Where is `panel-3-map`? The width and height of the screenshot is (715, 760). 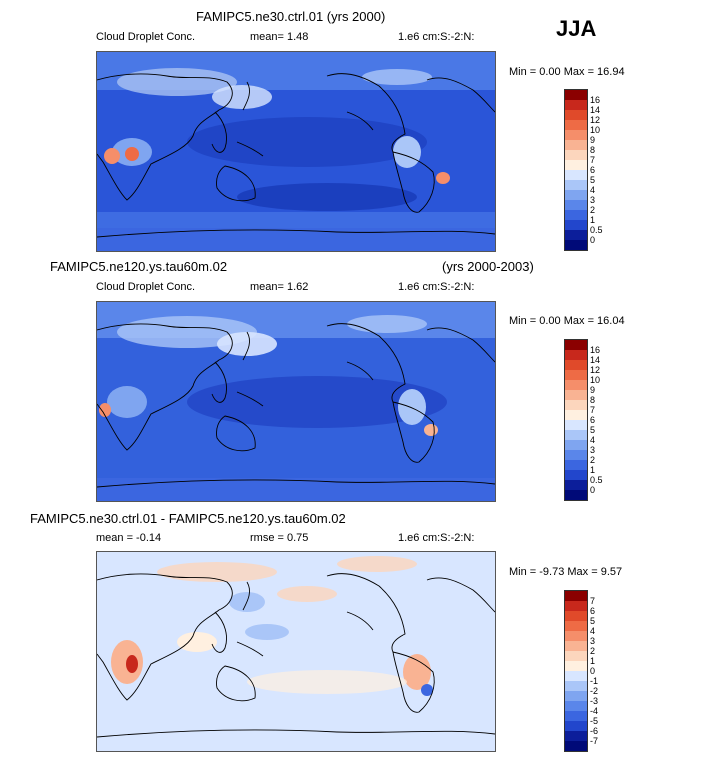
panel-3-map is located at coordinates (296, 651).